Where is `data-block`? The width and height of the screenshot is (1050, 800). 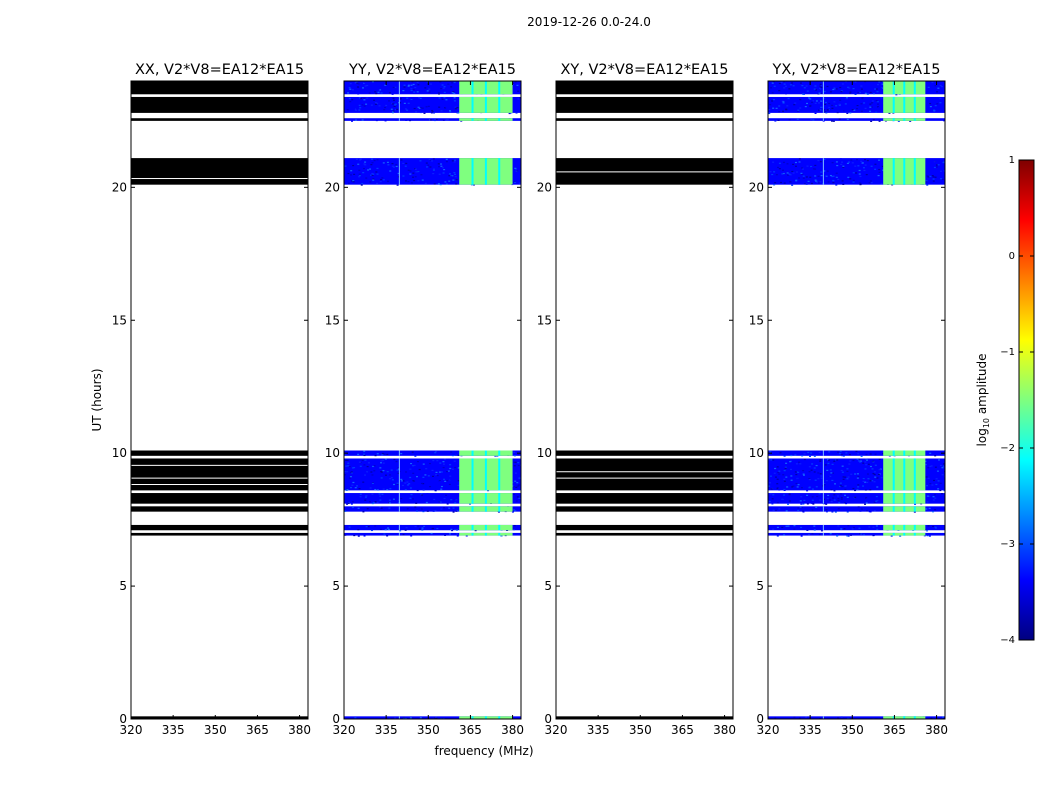 data-block is located at coordinates (432, 453).